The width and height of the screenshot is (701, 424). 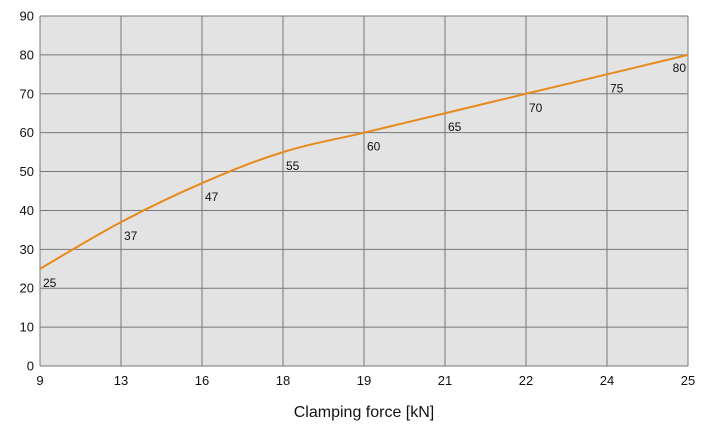 I want to click on data-label: 25, so click(x=50, y=283).